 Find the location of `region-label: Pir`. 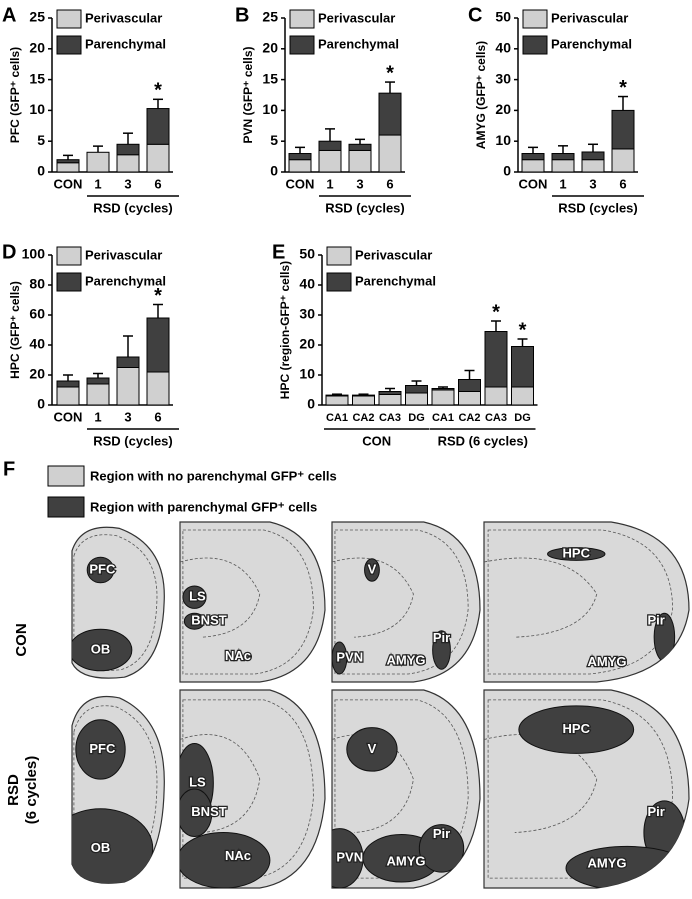

region-label: Pir is located at coordinates (441, 637).